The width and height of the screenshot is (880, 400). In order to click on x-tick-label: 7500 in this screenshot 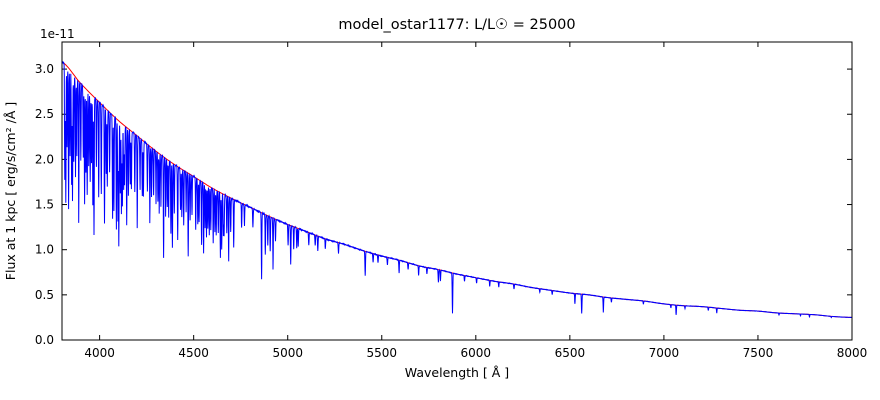, I will do `click(758, 353)`.